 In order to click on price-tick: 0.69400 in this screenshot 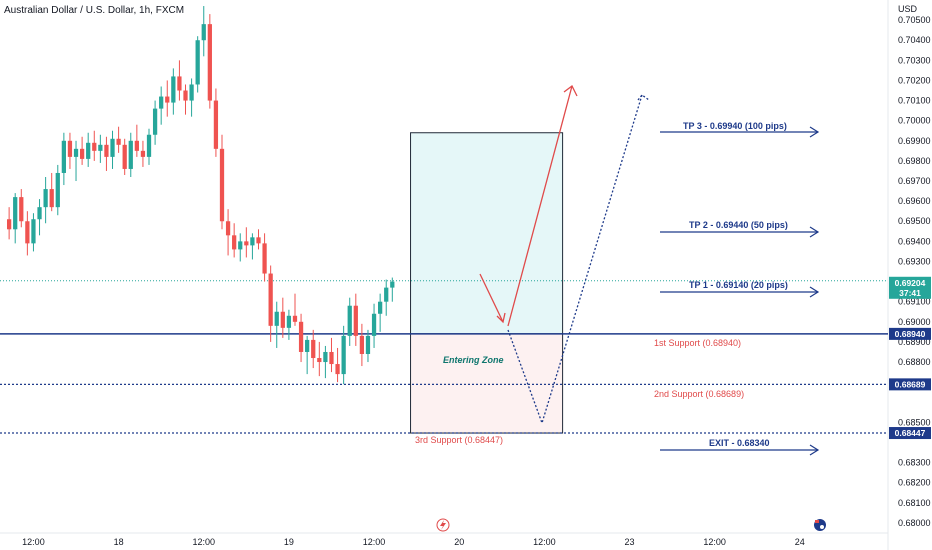, I will do `click(914, 241)`.